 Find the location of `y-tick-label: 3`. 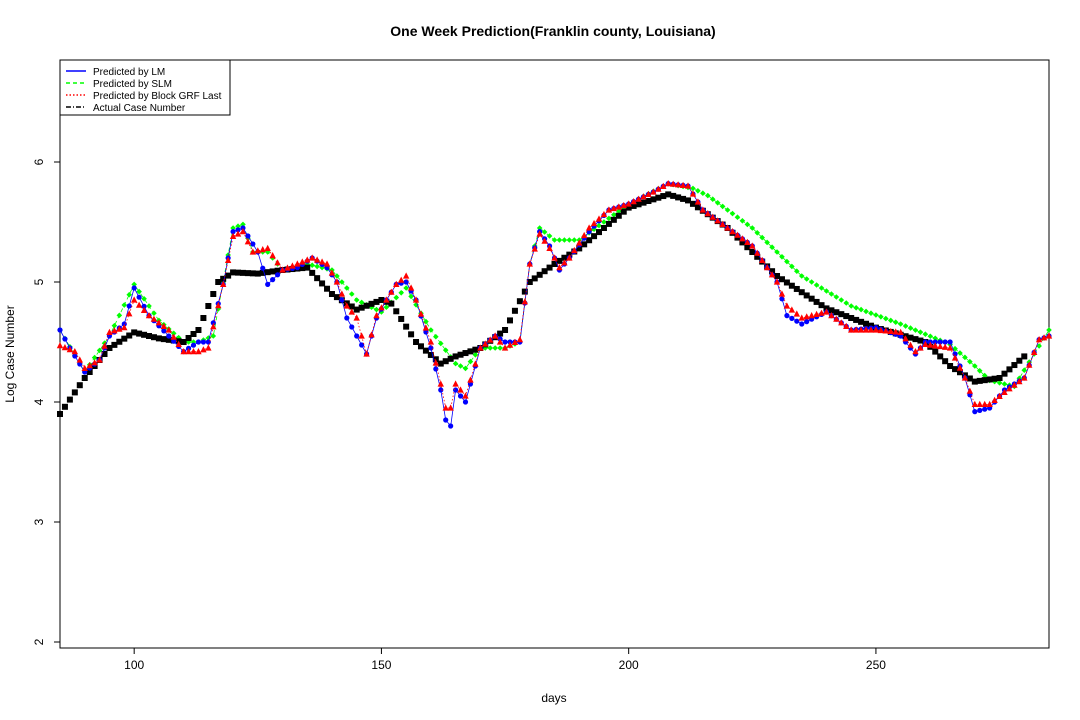

y-tick-label: 3 is located at coordinates (39, 521).